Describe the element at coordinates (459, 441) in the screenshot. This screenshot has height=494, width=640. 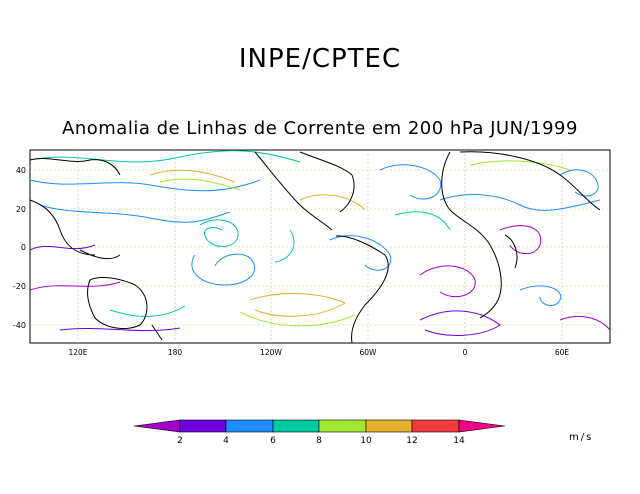
I see `legend-tick: 14` at that location.